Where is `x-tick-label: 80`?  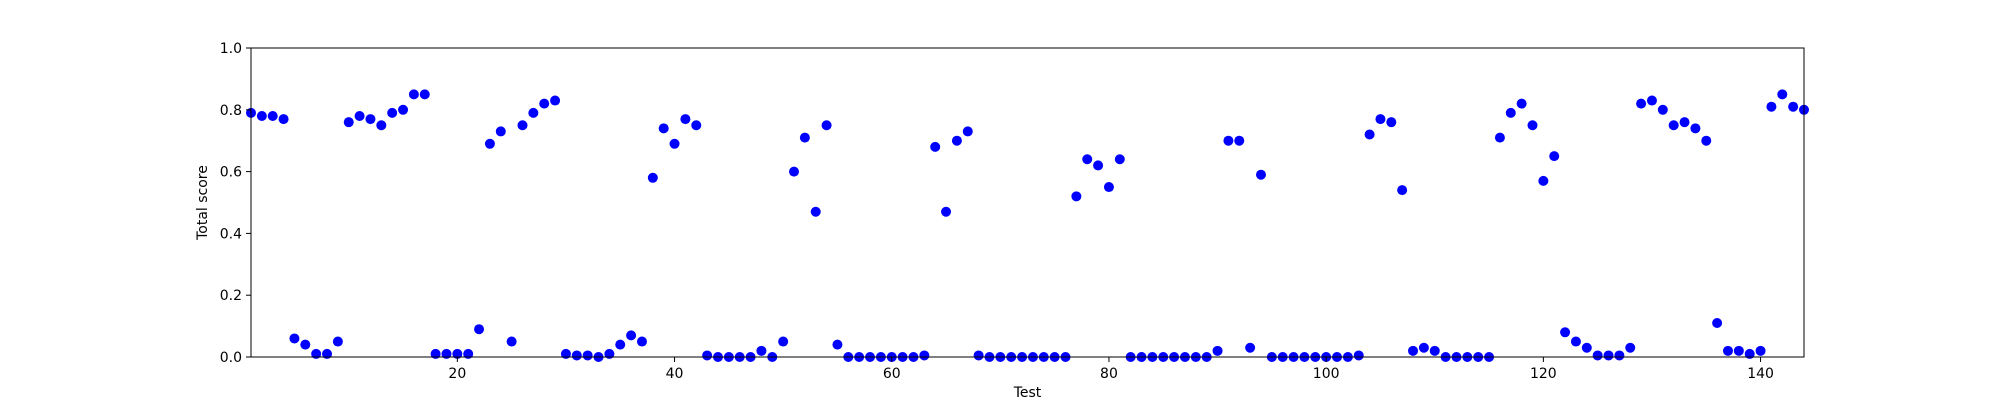 x-tick-label: 80 is located at coordinates (1109, 374).